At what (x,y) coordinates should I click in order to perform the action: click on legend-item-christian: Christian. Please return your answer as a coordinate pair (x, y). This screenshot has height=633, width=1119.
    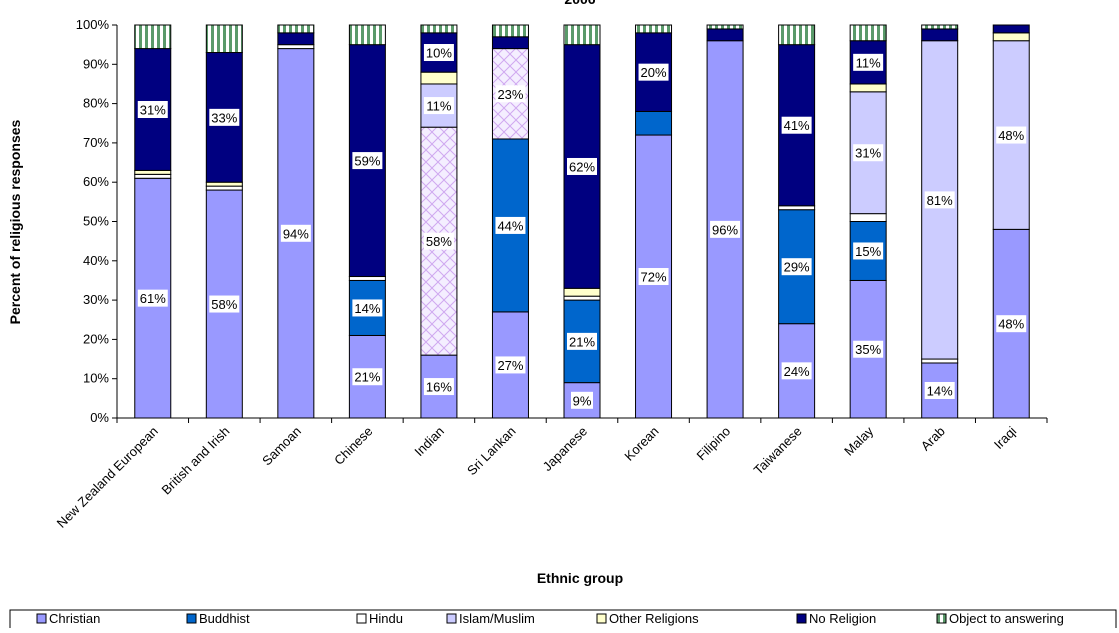
    Looking at the image, I should click on (68, 618).